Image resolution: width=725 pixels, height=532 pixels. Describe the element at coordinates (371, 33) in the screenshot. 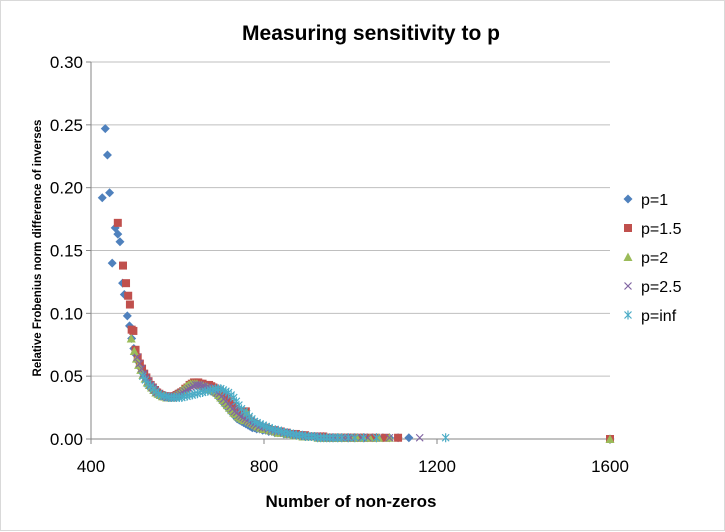

I see `chart-title: Measuring sensitivity to p` at that location.